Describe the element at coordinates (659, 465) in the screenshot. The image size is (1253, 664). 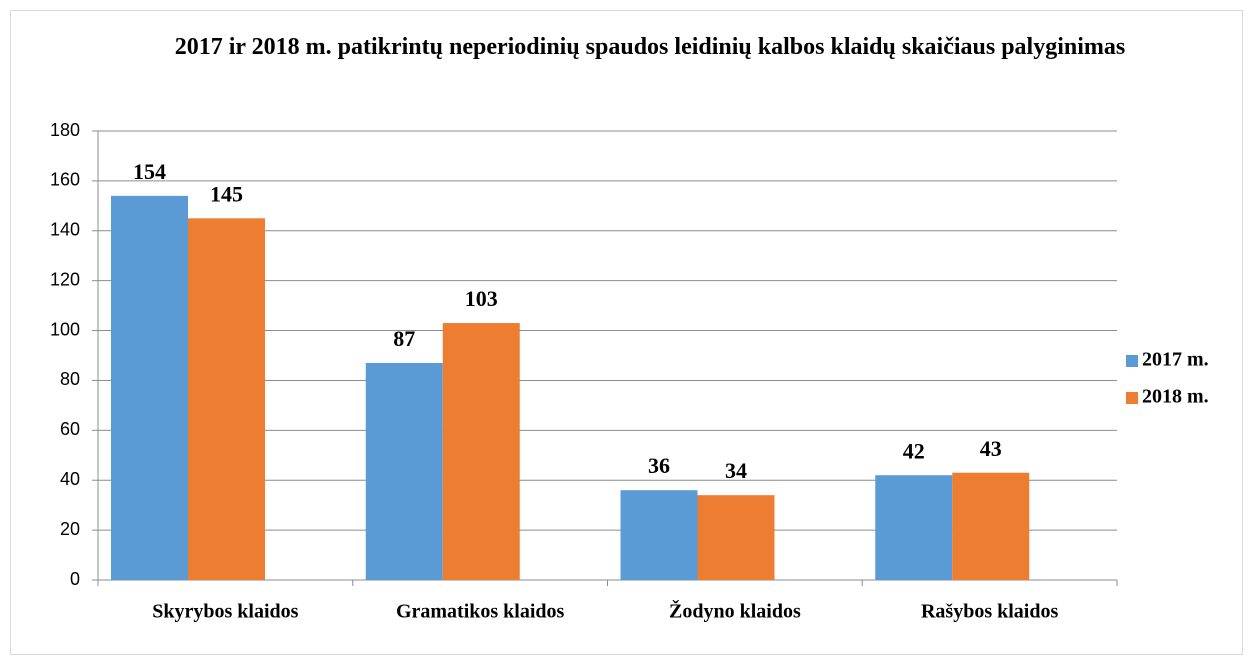
I see `data-label: 36` at that location.